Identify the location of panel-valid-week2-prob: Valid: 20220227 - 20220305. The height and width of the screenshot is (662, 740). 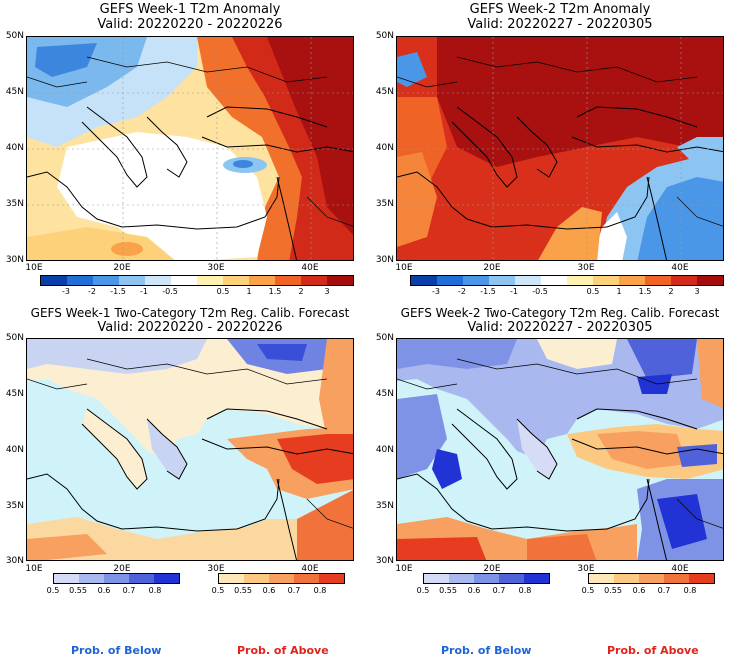
(560, 327).